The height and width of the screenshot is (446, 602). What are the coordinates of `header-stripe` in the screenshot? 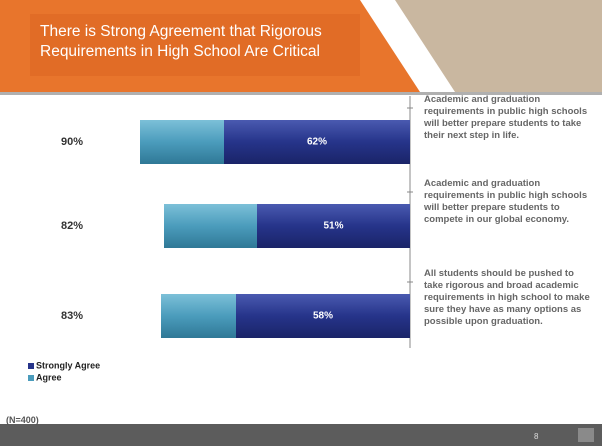 It's located at (407, 46).